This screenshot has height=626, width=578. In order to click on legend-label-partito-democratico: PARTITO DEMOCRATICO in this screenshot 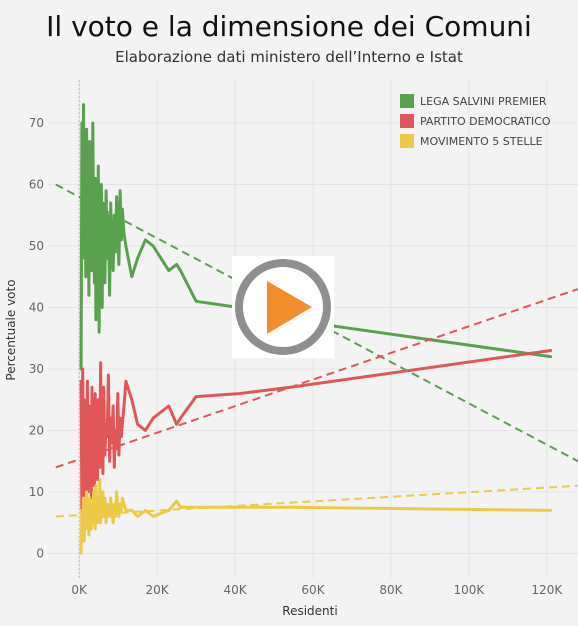, I will do `click(485, 121)`.